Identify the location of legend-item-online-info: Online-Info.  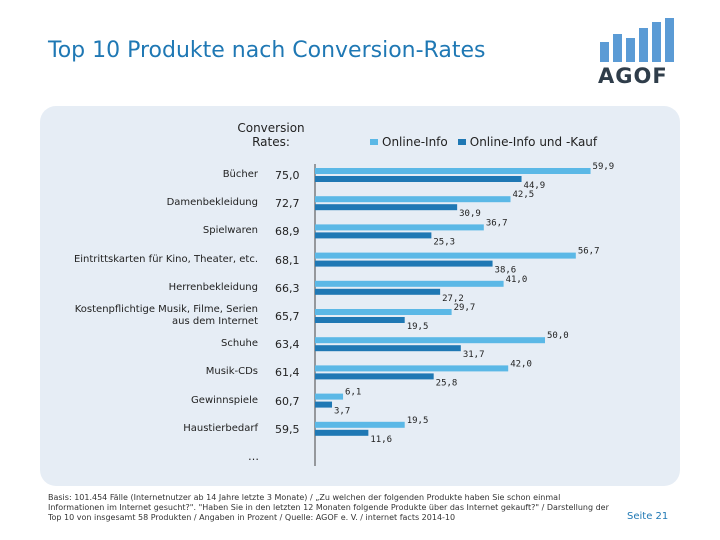
(409, 142).